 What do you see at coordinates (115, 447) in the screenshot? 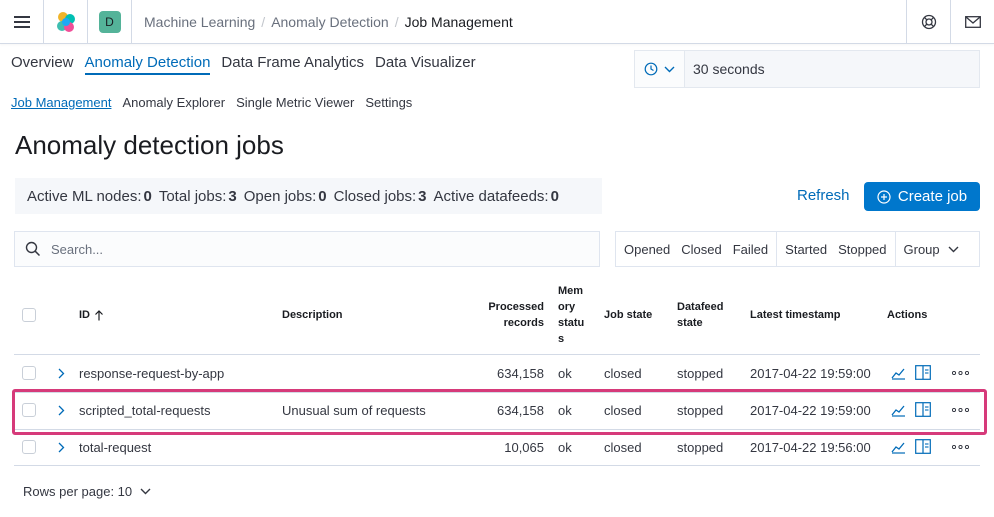
I see `job-id: total-request` at bounding box center [115, 447].